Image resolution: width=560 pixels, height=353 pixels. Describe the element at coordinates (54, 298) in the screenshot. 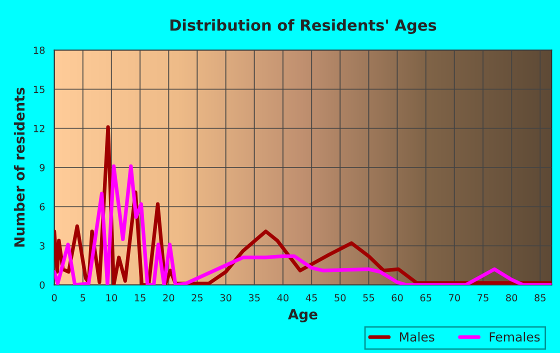

I see `x-tick-label: 0` at that location.